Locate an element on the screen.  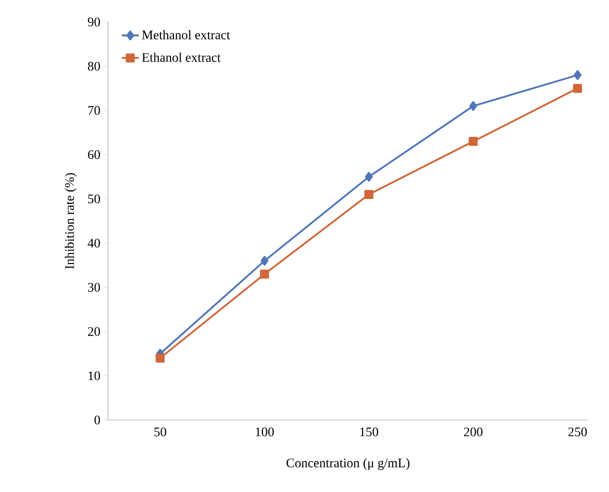
y-tick-label: 50 is located at coordinates (94, 199).